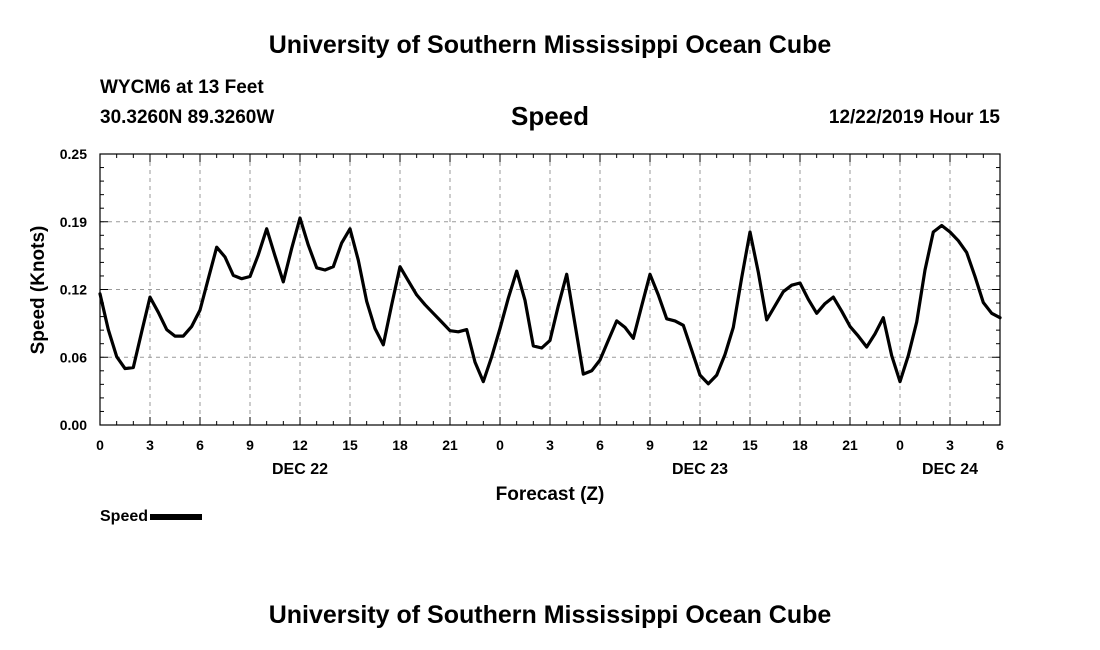  I want to click on x-tick-label-16: 0, so click(900, 445).